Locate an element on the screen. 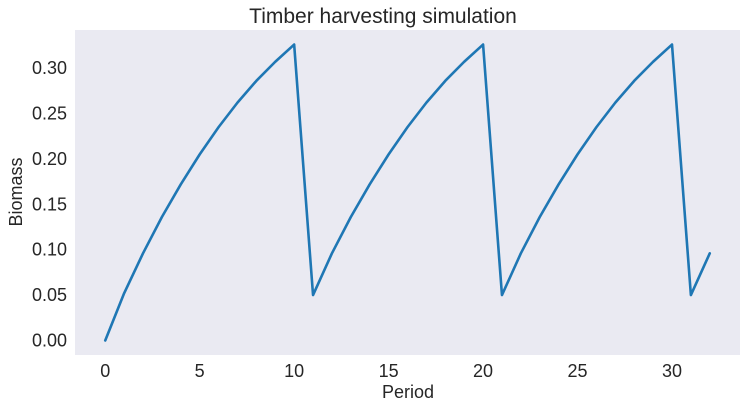 The height and width of the screenshot is (414, 748). y-tick-label: 0.10 is located at coordinates (49, 250).